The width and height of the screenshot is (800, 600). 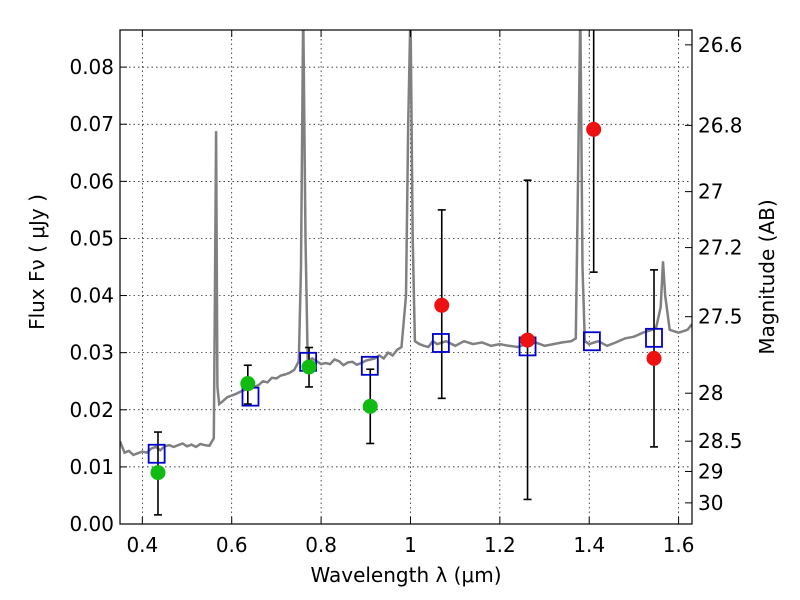 What do you see at coordinates (91, 124) in the screenshot?
I see `y-tick-label: 0.07` at bounding box center [91, 124].